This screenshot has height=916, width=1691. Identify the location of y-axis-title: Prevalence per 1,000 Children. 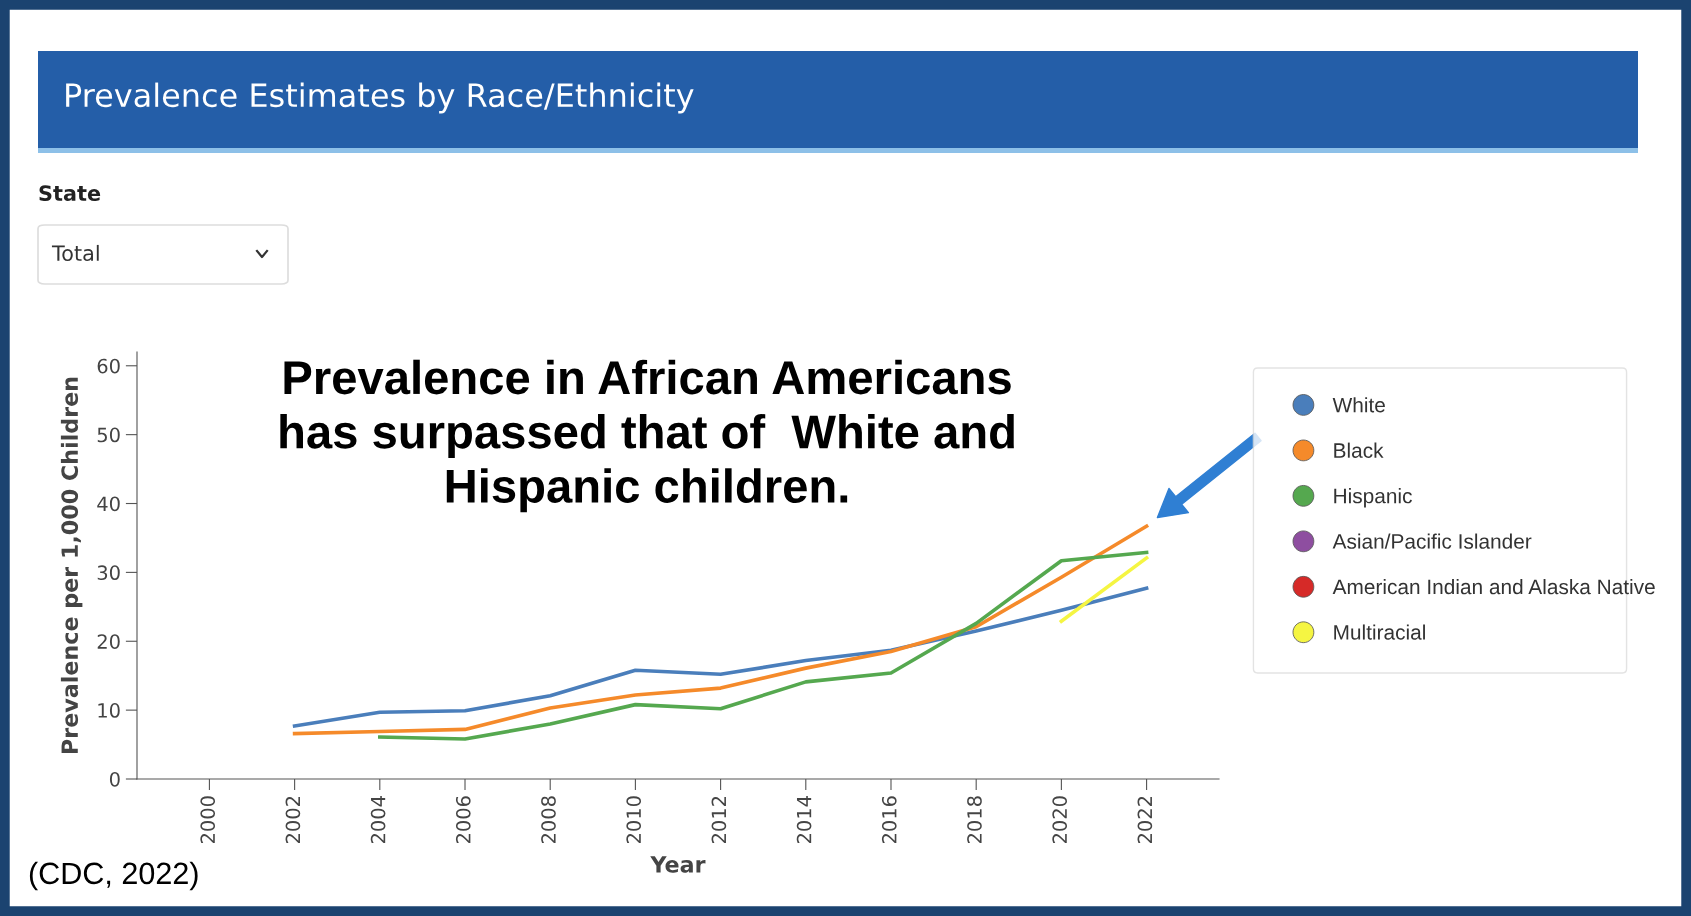
(71, 565).